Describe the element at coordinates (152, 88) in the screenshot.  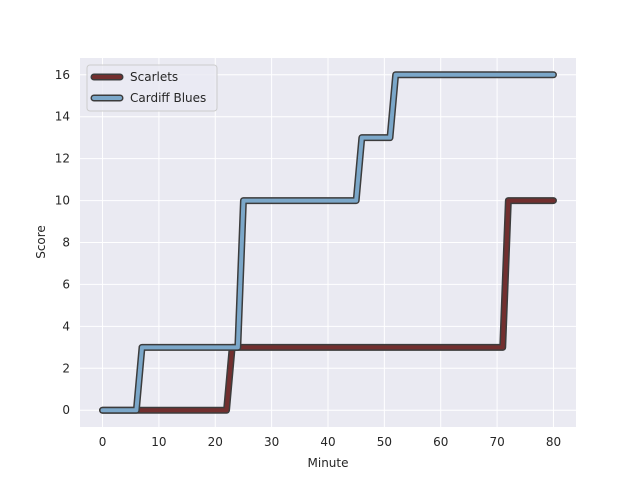
I see `legend: Scarlets Cardiff Blues` at that location.